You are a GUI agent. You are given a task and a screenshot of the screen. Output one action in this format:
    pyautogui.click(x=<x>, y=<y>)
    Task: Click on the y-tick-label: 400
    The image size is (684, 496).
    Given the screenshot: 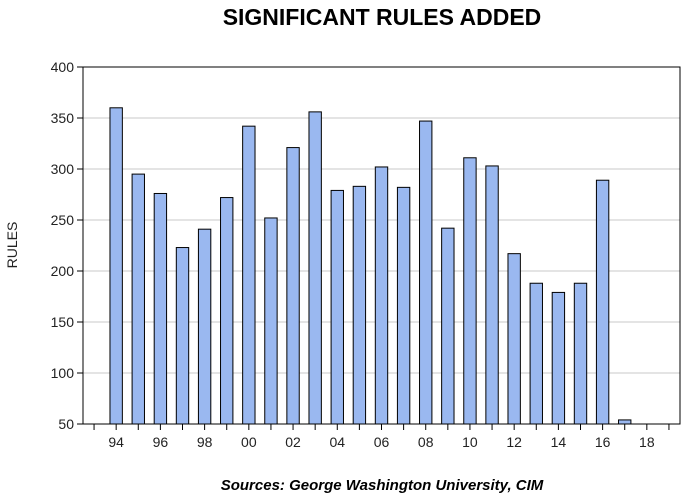 What is the action you would take?
    pyautogui.click(x=63, y=67)
    